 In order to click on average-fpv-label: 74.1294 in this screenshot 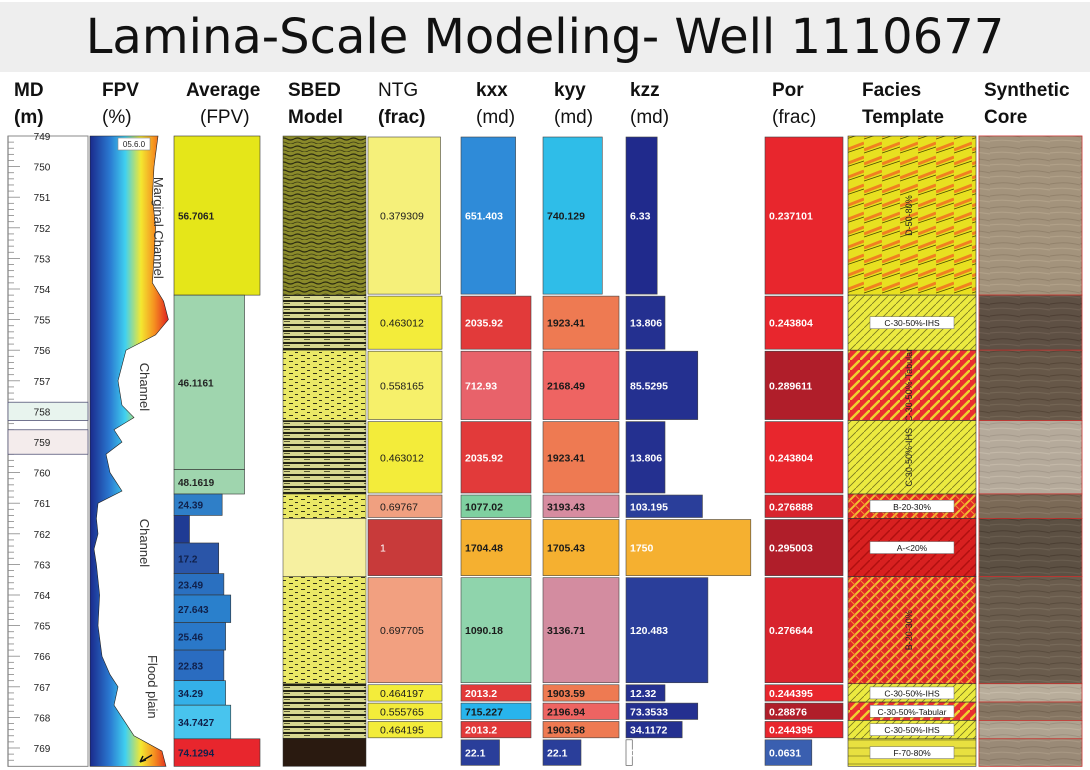, I will do `click(196, 754)`.